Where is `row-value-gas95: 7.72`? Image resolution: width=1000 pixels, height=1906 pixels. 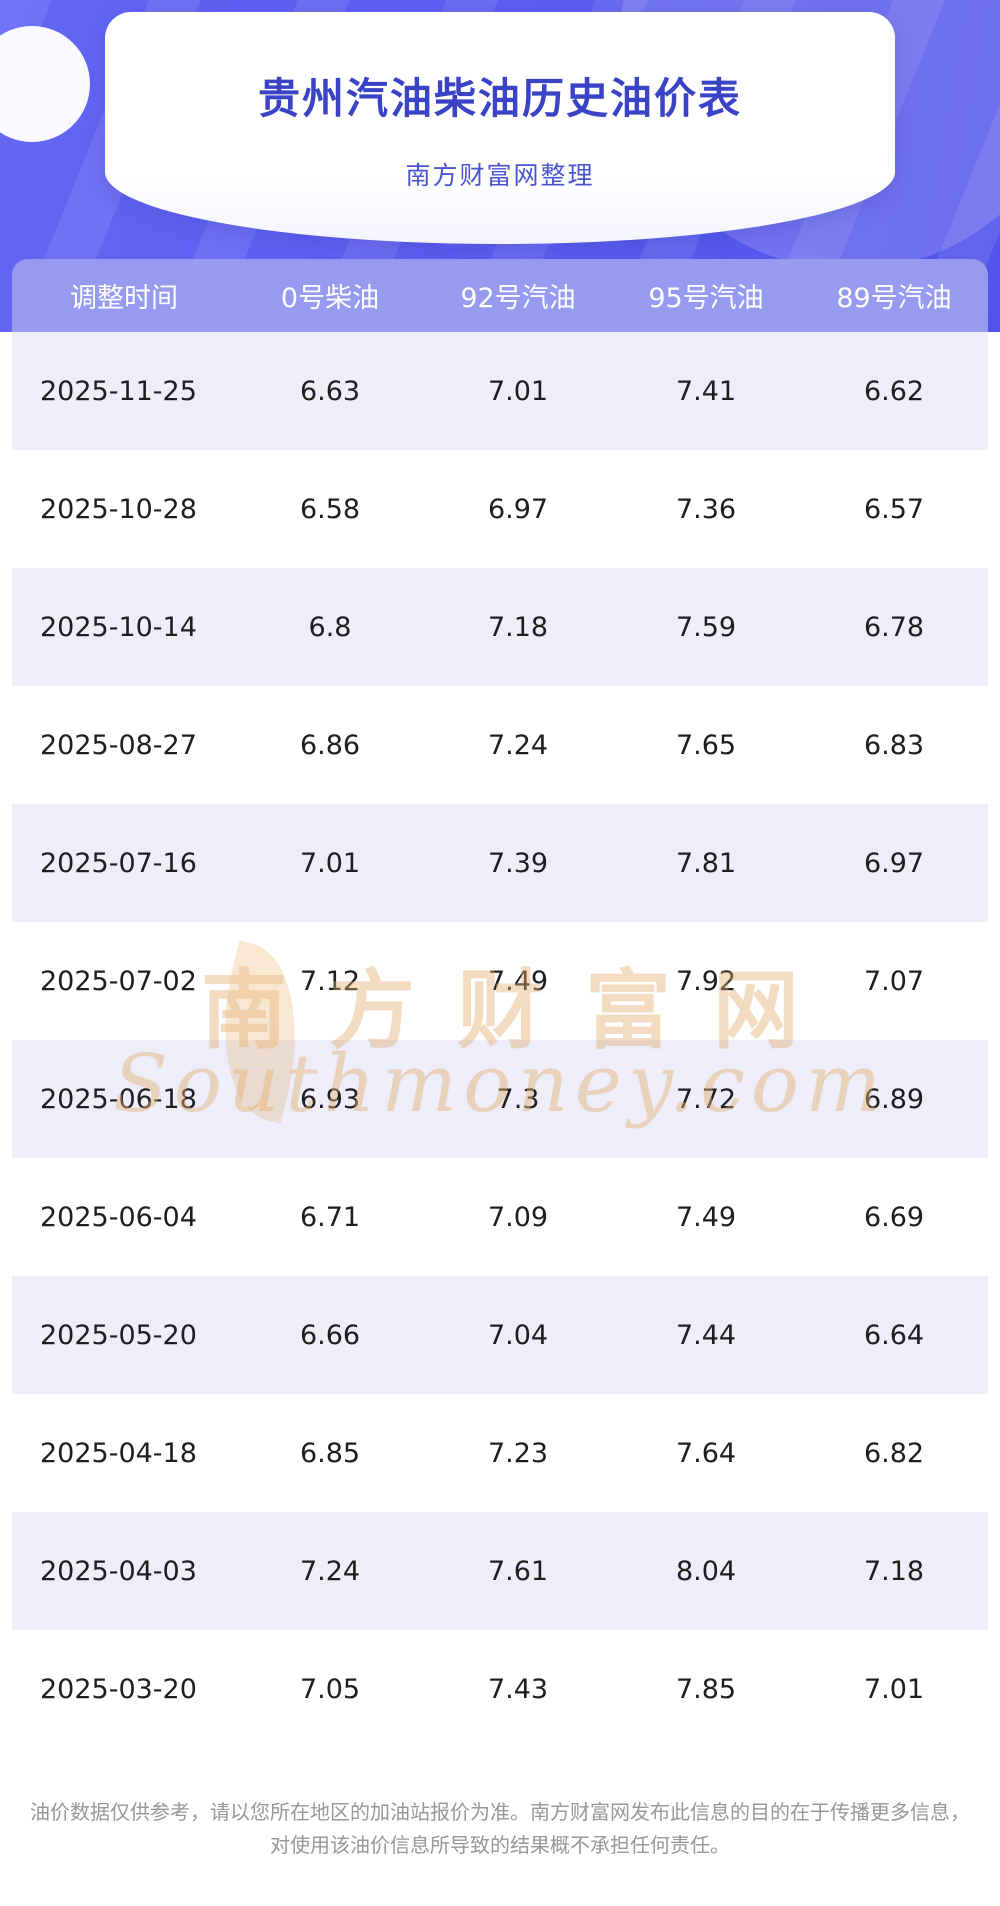
row-value-gas95: 7.72 is located at coordinates (706, 1099).